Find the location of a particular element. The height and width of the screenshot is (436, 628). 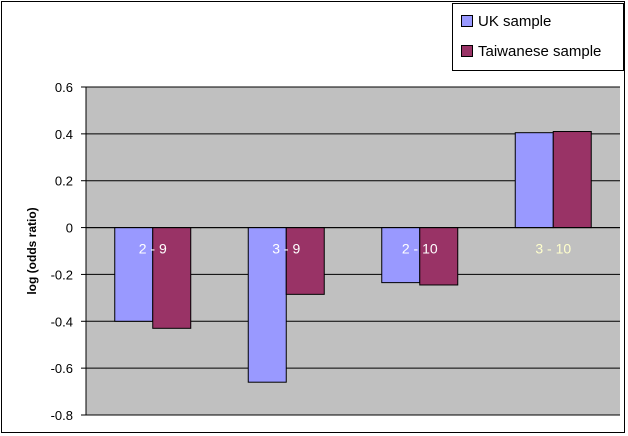

y-tick-label: 0 is located at coordinates (69, 228).